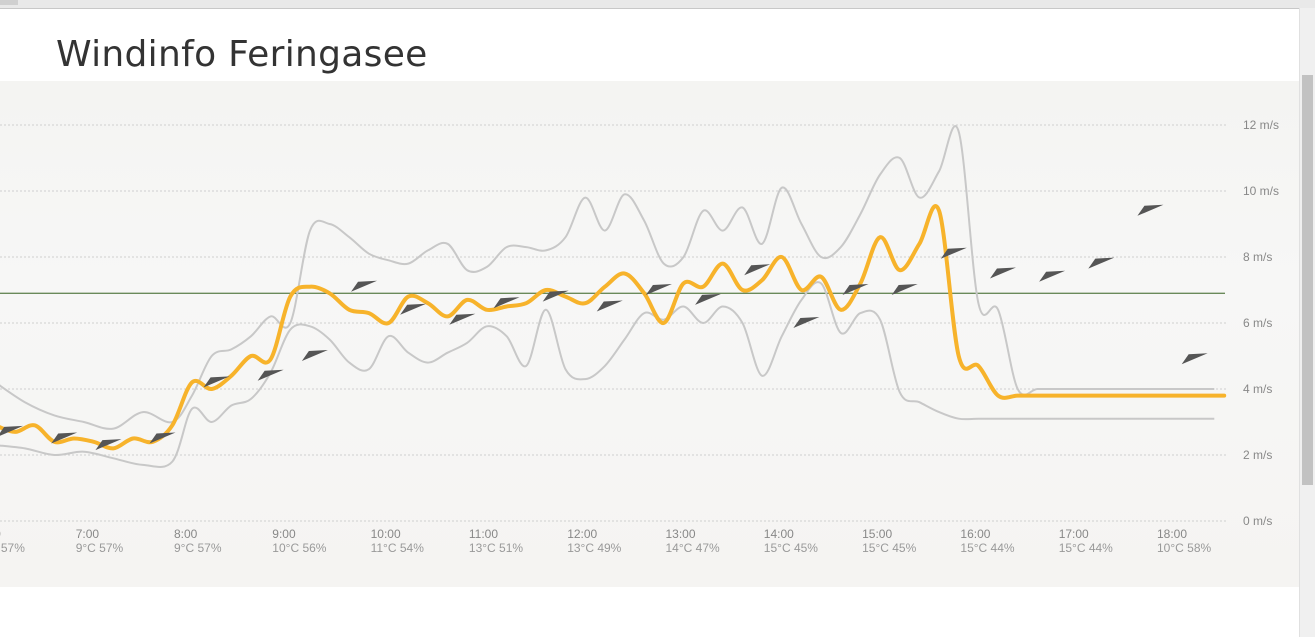 This screenshot has width=1315, height=637. Describe the element at coordinates (1074, 534) in the screenshot. I see `x-tick-time: 17:00` at that location.